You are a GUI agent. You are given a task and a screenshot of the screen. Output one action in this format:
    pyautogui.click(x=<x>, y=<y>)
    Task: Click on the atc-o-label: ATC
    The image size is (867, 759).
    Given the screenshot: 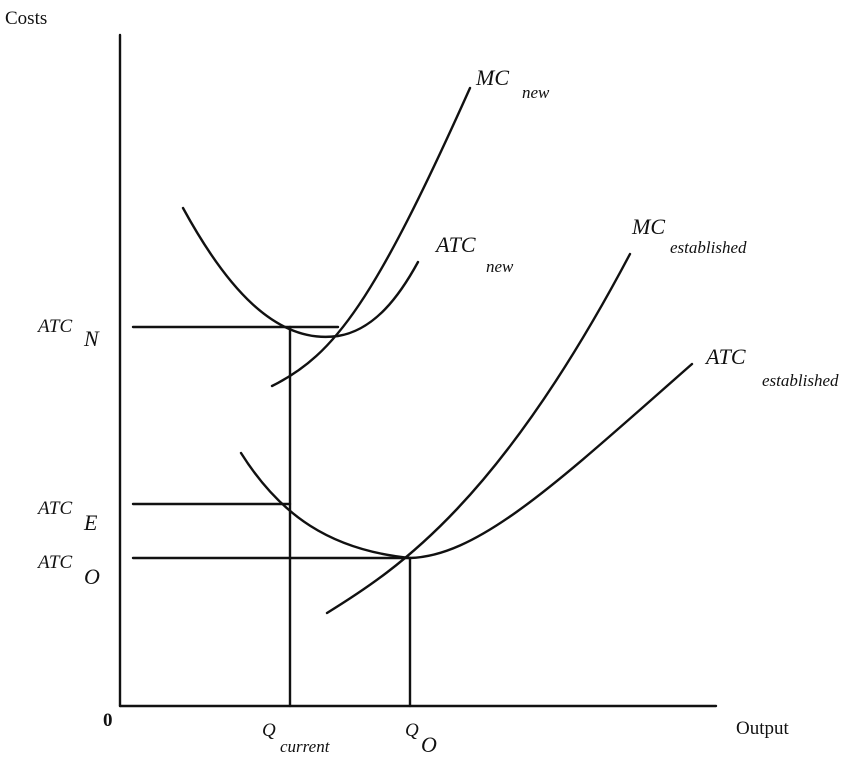 What is the action you would take?
    pyautogui.click(x=54, y=562)
    